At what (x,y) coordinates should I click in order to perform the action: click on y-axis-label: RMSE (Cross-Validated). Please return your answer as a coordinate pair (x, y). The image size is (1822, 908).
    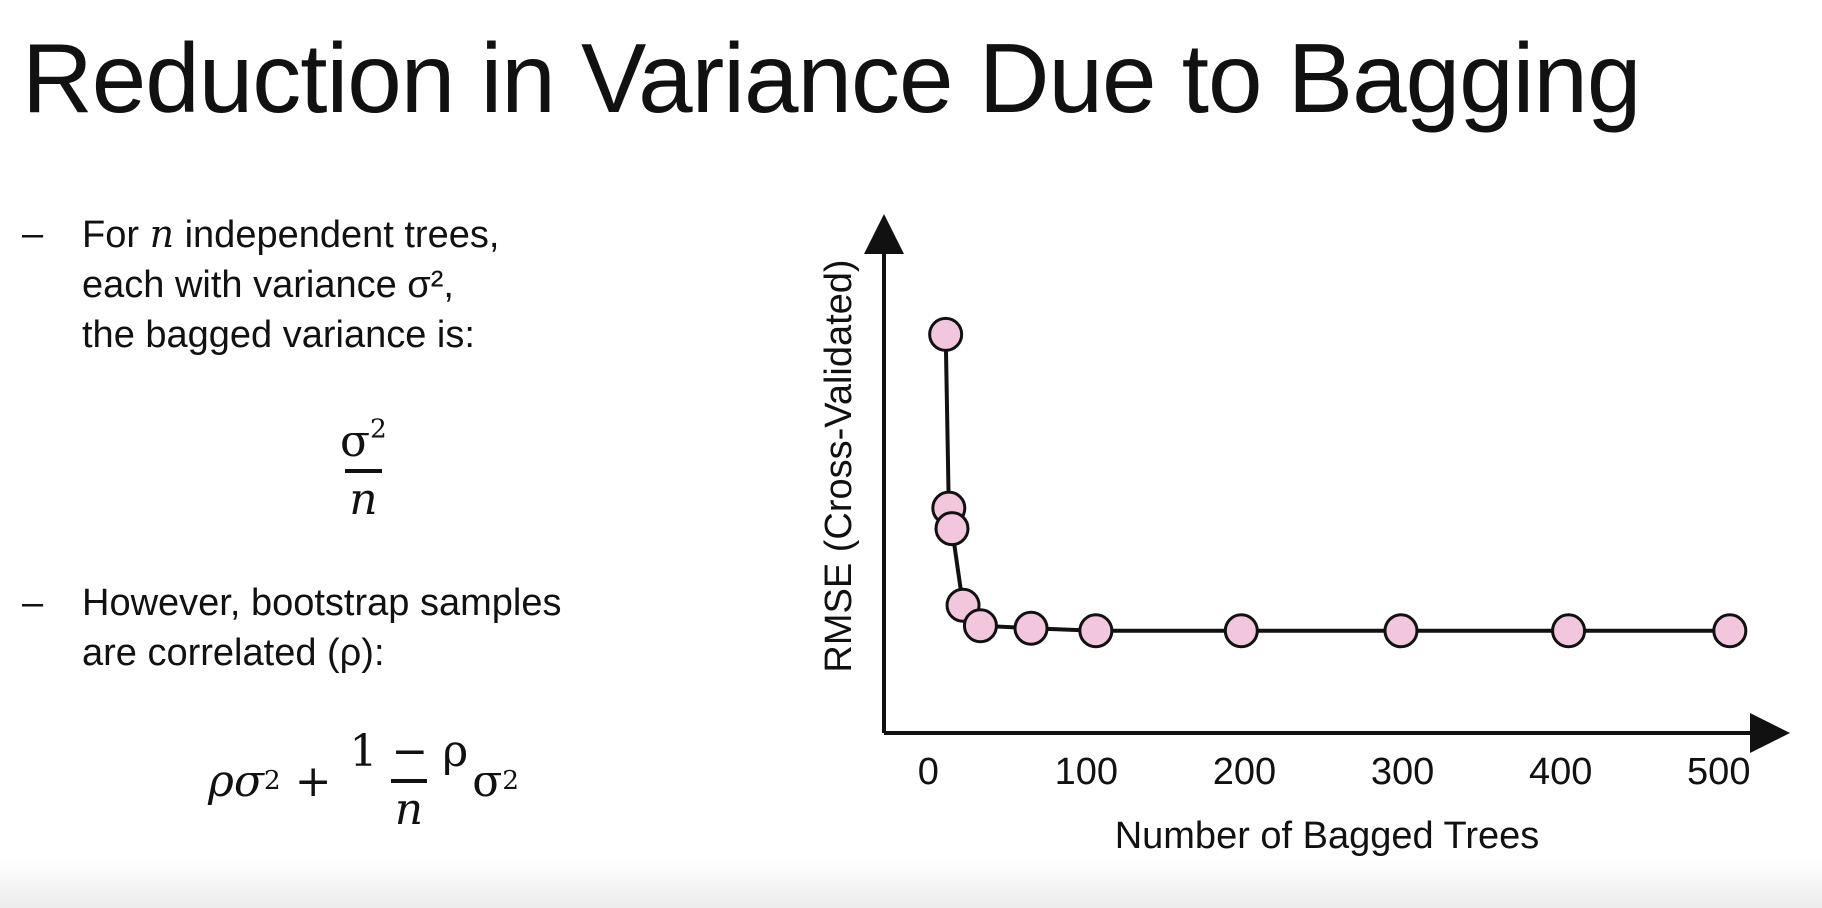
    Looking at the image, I should click on (839, 465).